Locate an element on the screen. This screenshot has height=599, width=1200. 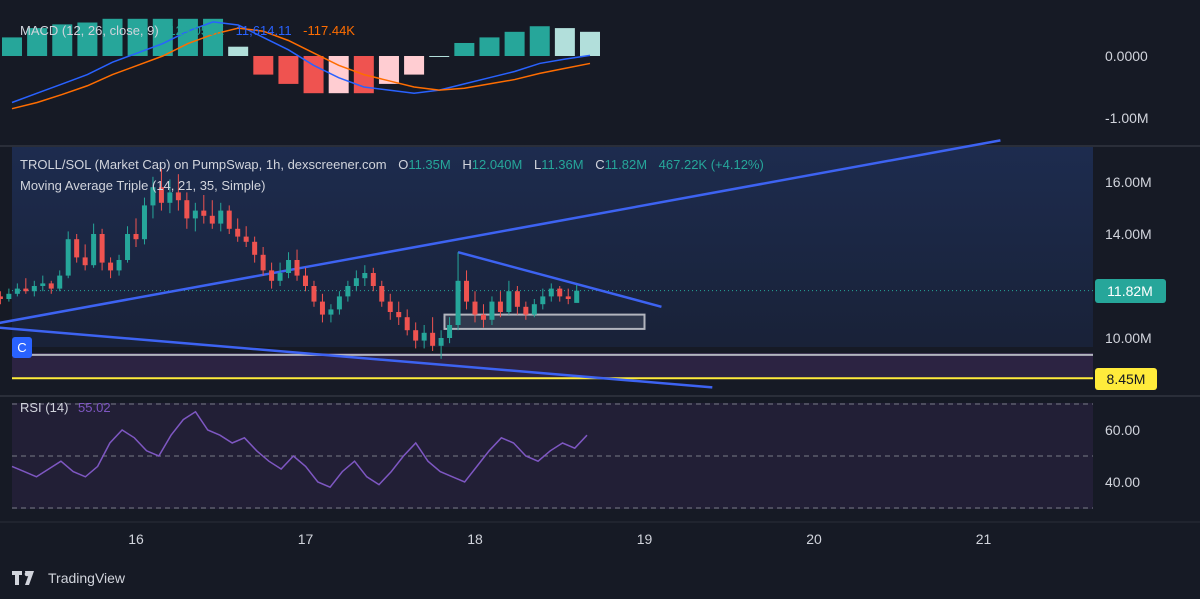
macd-axis-tick: -1.00M is located at coordinates (1127, 118).